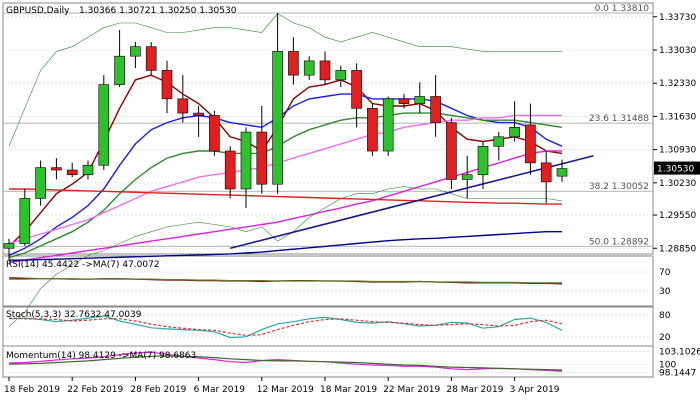 The height and width of the screenshot is (404, 700). Describe the element at coordinates (158, 390) in the screenshot. I see `date-label: 28 Feb 2019` at that location.